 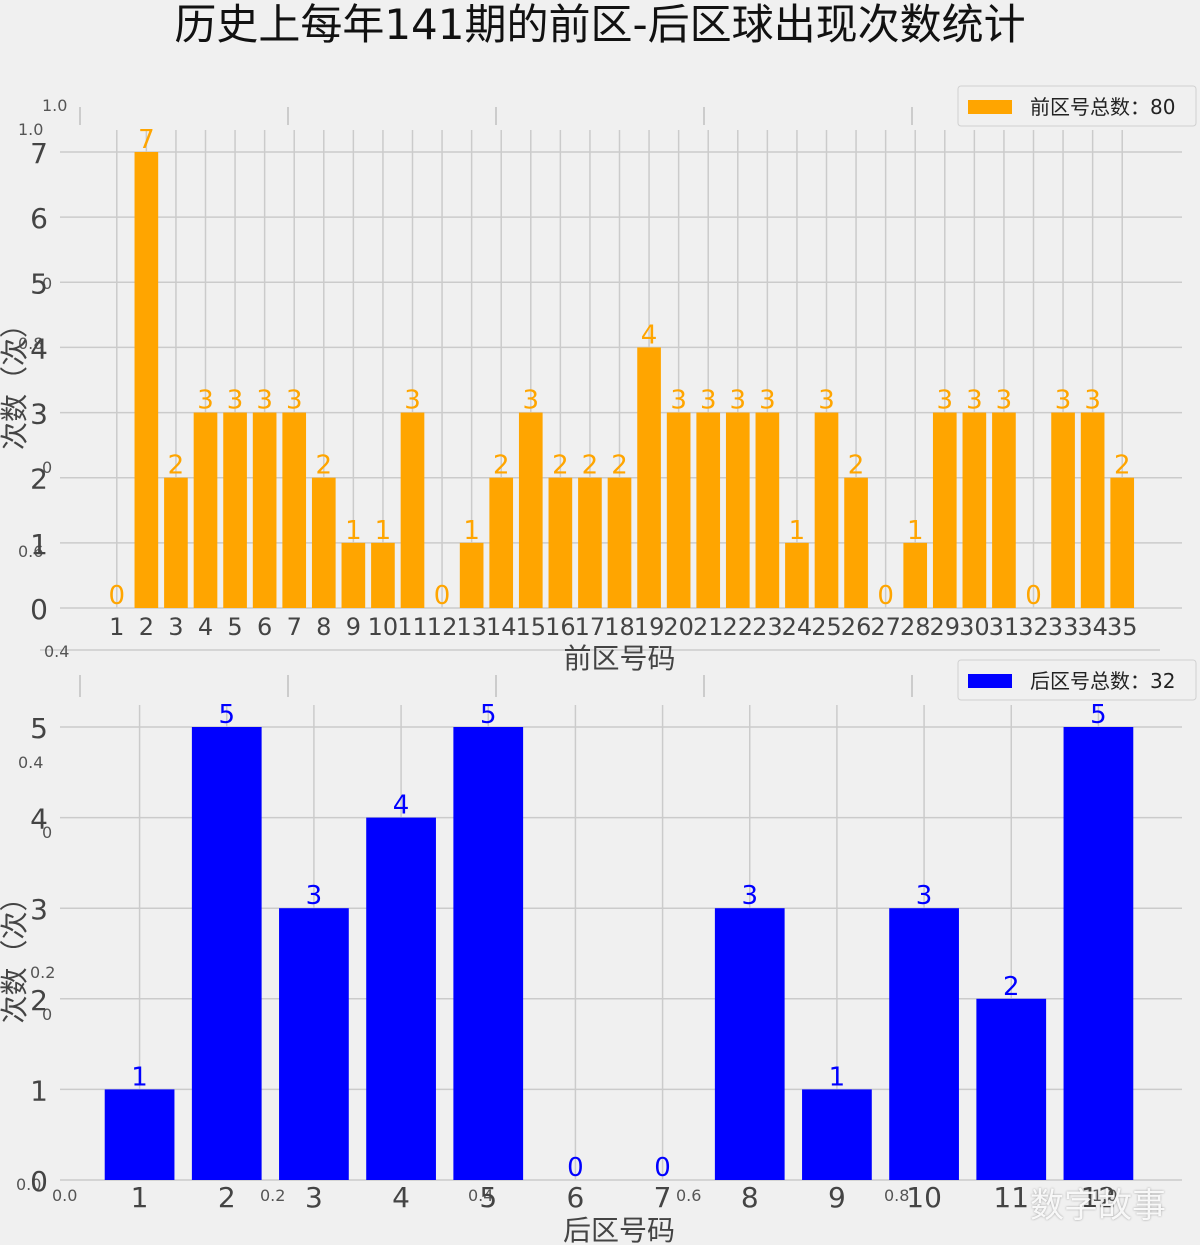 What do you see at coordinates (501, 627) in the screenshot?
I see `x-tick-label: 14` at bounding box center [501, 627].